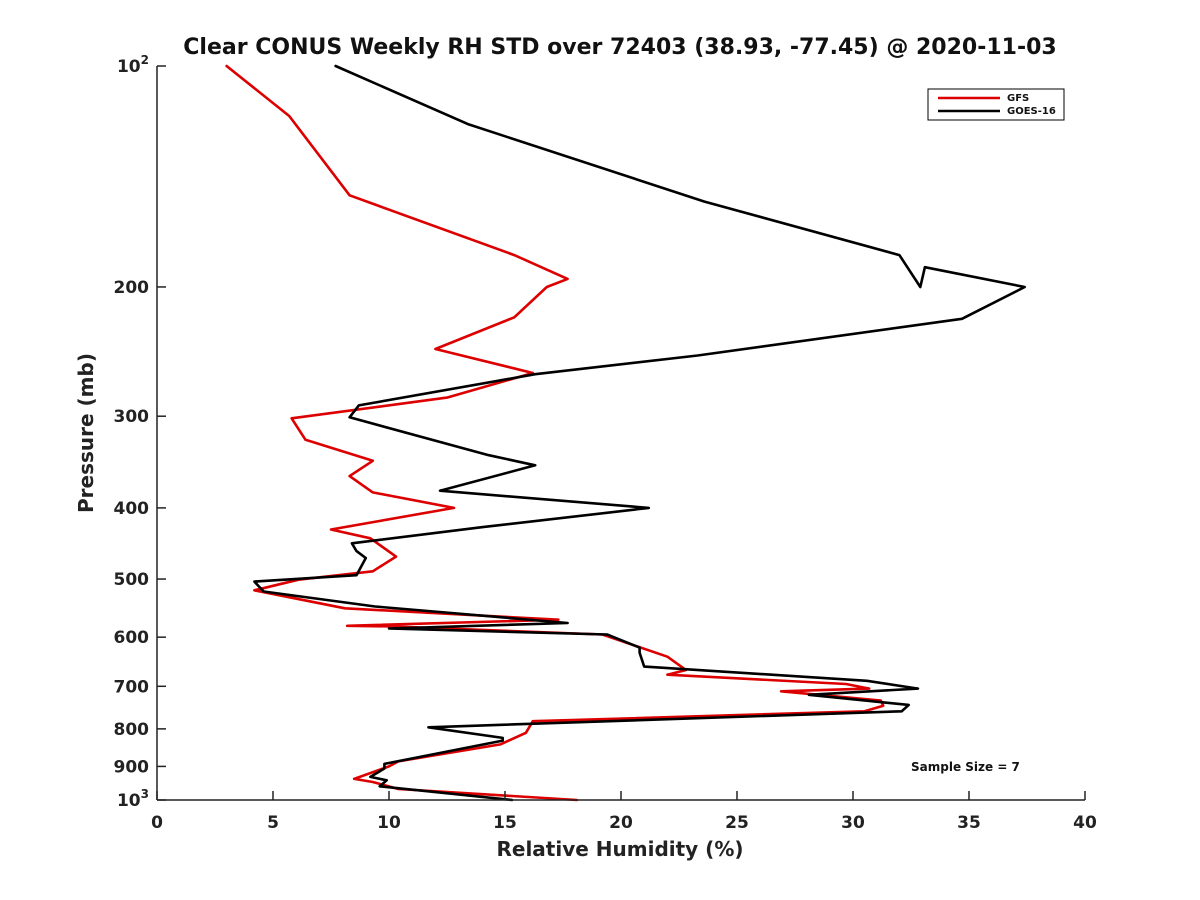 Image resolution: width=1200 pixels, height=900 pixels. I want to click on y-tick-label: 300, so click(132, 417).